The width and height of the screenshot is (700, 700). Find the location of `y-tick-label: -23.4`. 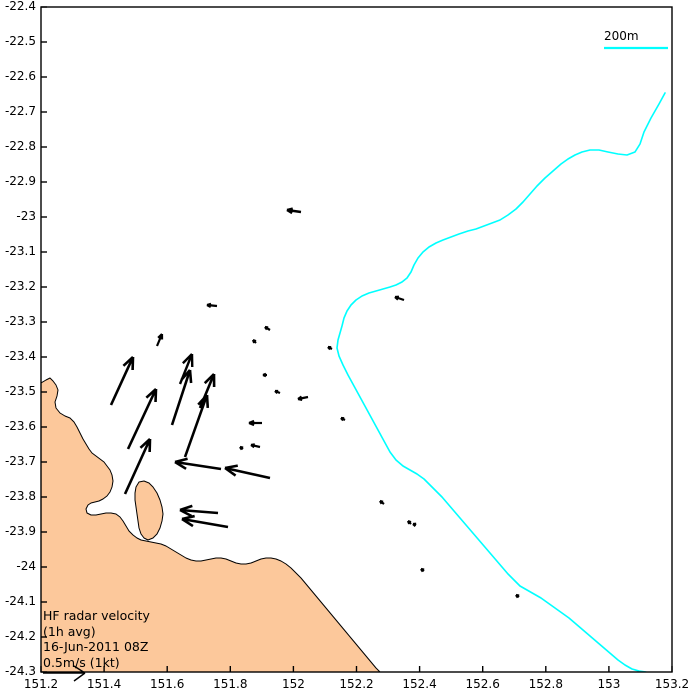

y-tick-label: -23.4 is located at coordinates (20, 356).